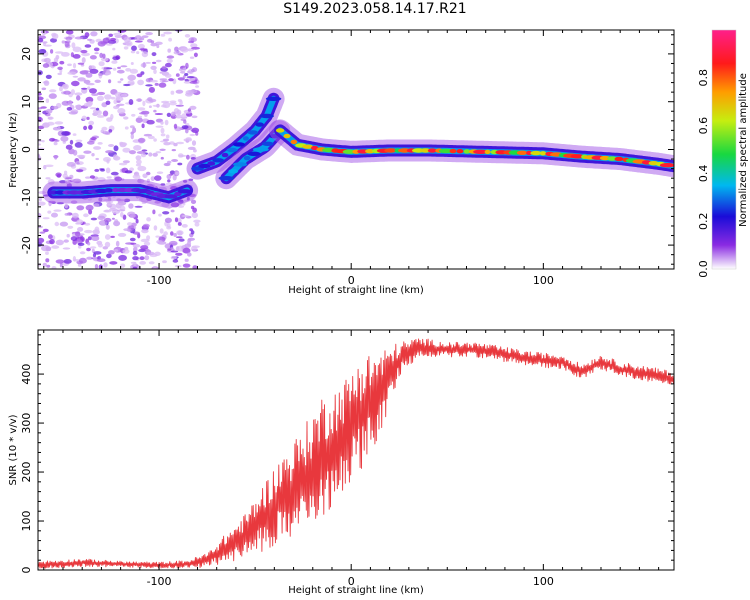 The width and height of the screenshot is (750, 600). I want to click on spectrogram-ytick-label: -10, so click(26, 197).